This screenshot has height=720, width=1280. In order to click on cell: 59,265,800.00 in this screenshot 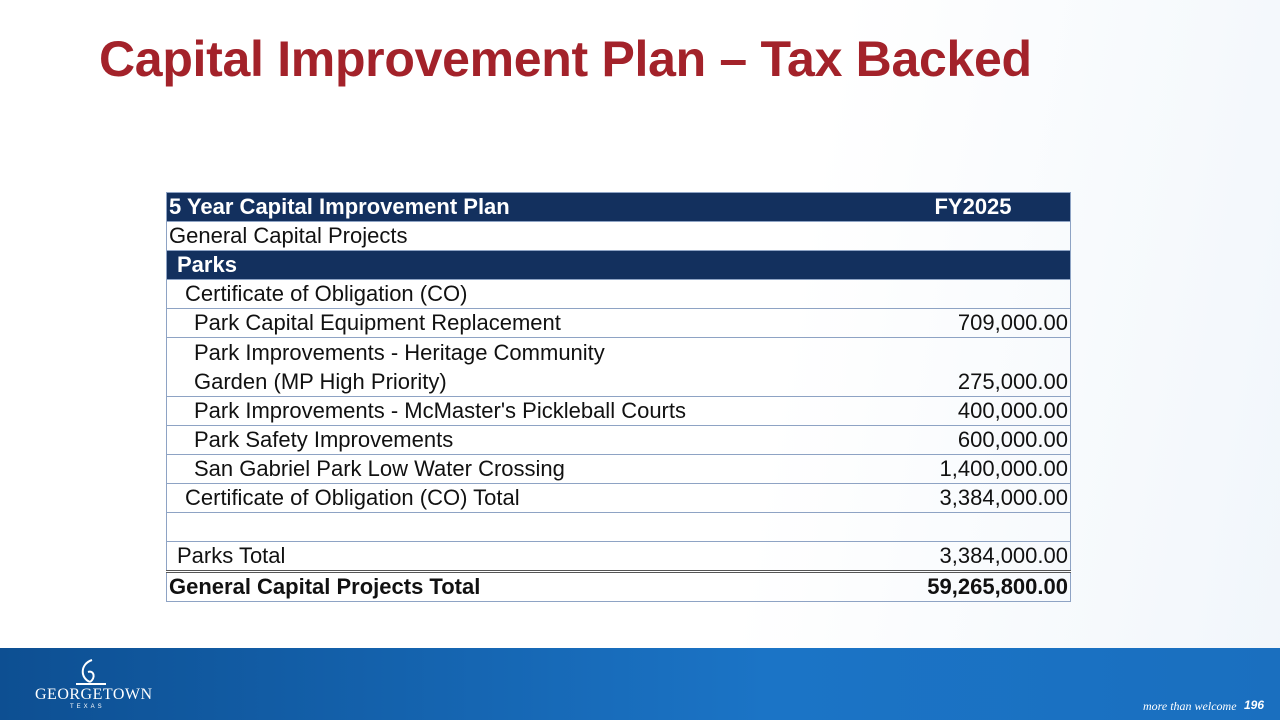, I will do `click(973, 586)`.